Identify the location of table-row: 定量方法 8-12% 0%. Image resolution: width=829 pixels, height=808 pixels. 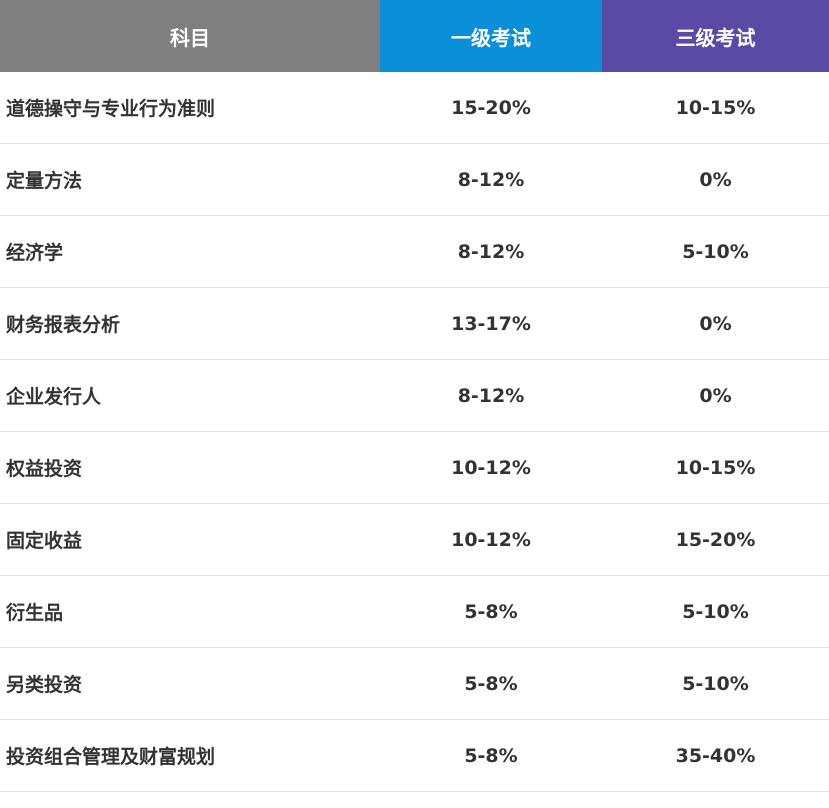
(414, 180).